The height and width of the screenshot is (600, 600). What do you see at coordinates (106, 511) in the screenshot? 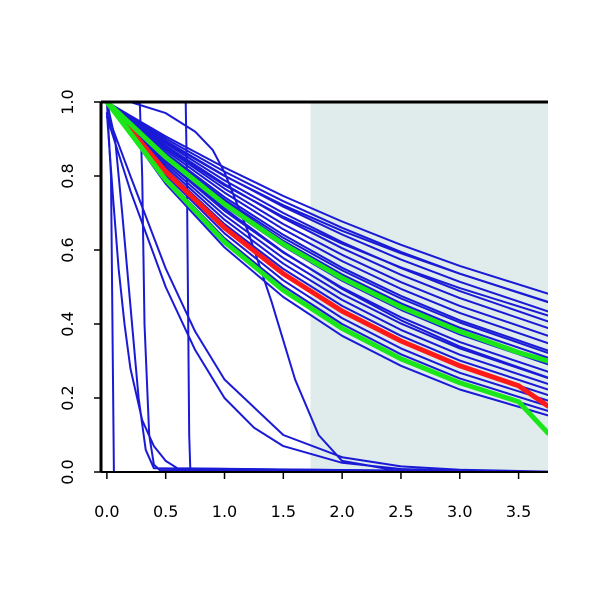
I see `x-tick-label-0: 0.0` at bounding box center [106, 511].